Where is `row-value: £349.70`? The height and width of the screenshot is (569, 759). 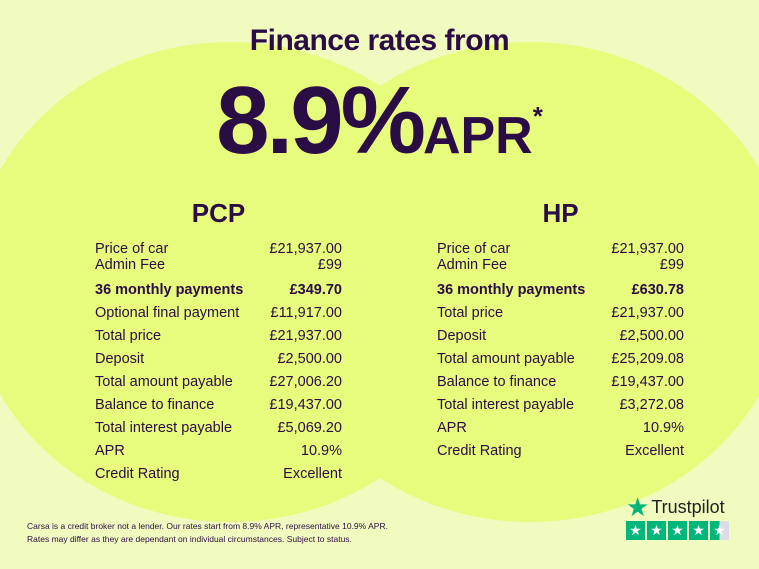
row-value: £349.70 is located at coordinates (315, 290).